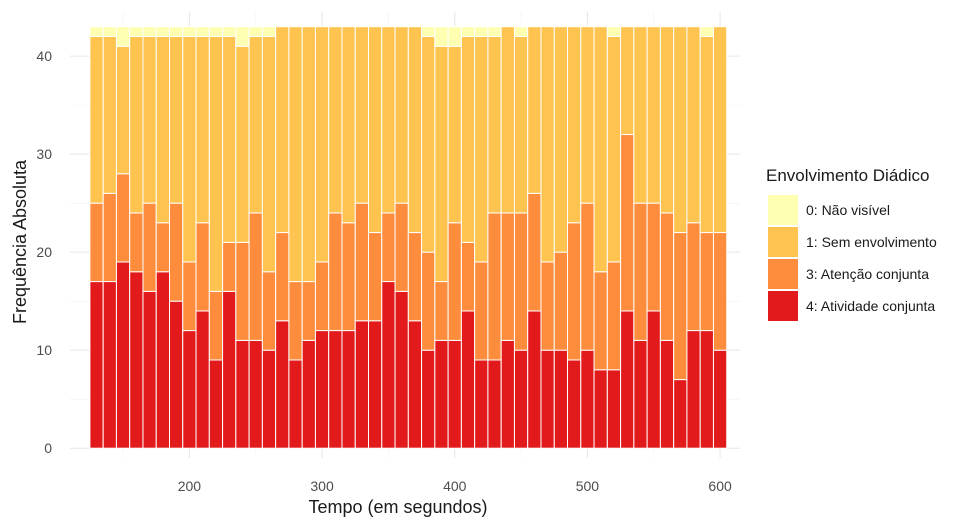 The width and height of the screenshot is (966, 523). Describe the element at coordinates (867, 274) in the screenshot. I see `legend-label: 3: Atenção conjunta` at that location.